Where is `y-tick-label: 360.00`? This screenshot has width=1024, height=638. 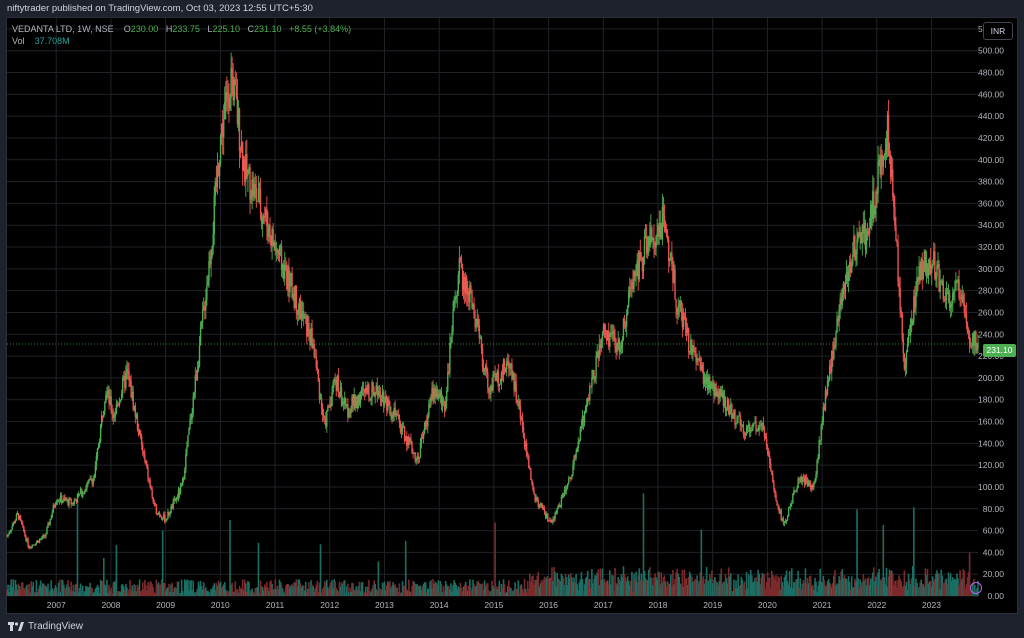 y-tick-label: 360.00 is located at coordinates (991, 203).